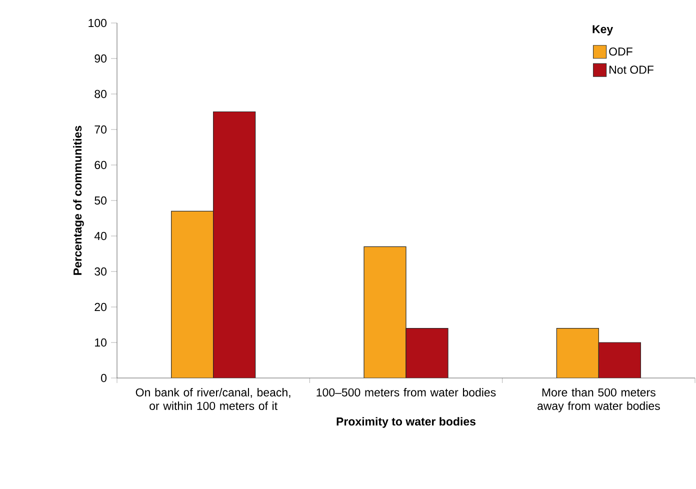 The image size is (696, 489). Describe the element at coordinates (598, 400) in the screenshot. I see `x-tick-label: More than 500 meters away from water bodies` at that location.